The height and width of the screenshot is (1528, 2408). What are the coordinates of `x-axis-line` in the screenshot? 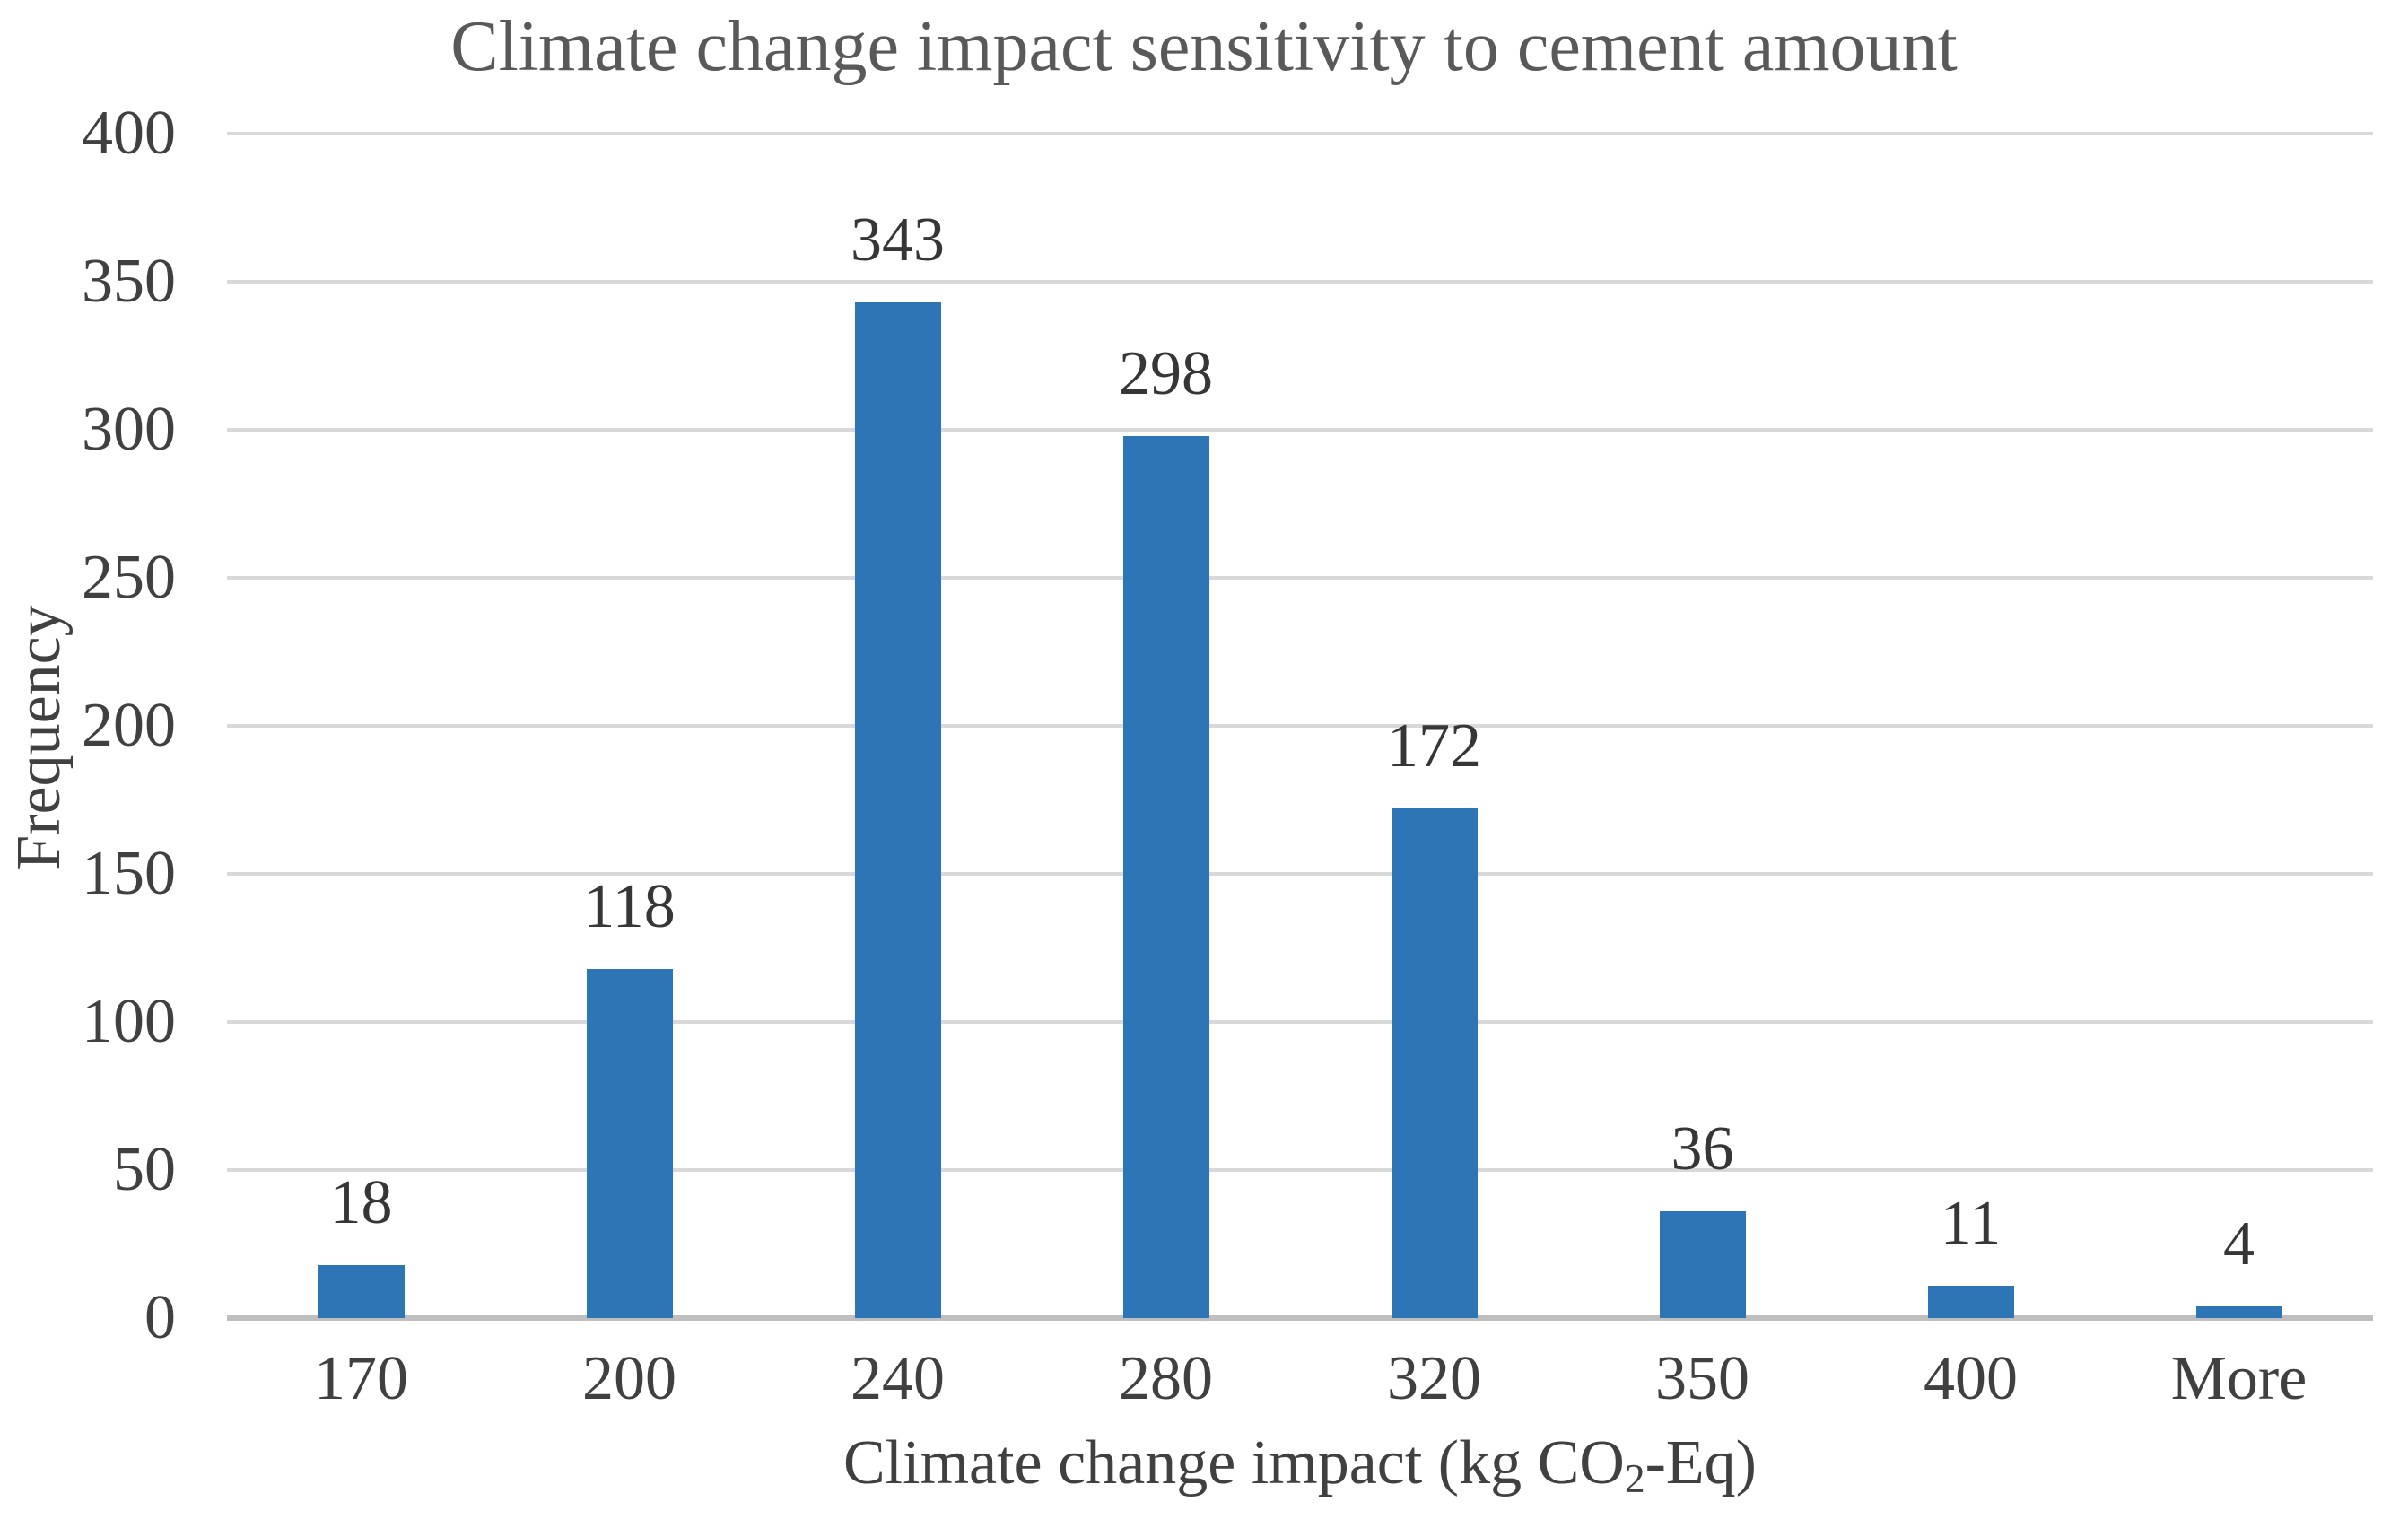 It's located at (1300, 1318).